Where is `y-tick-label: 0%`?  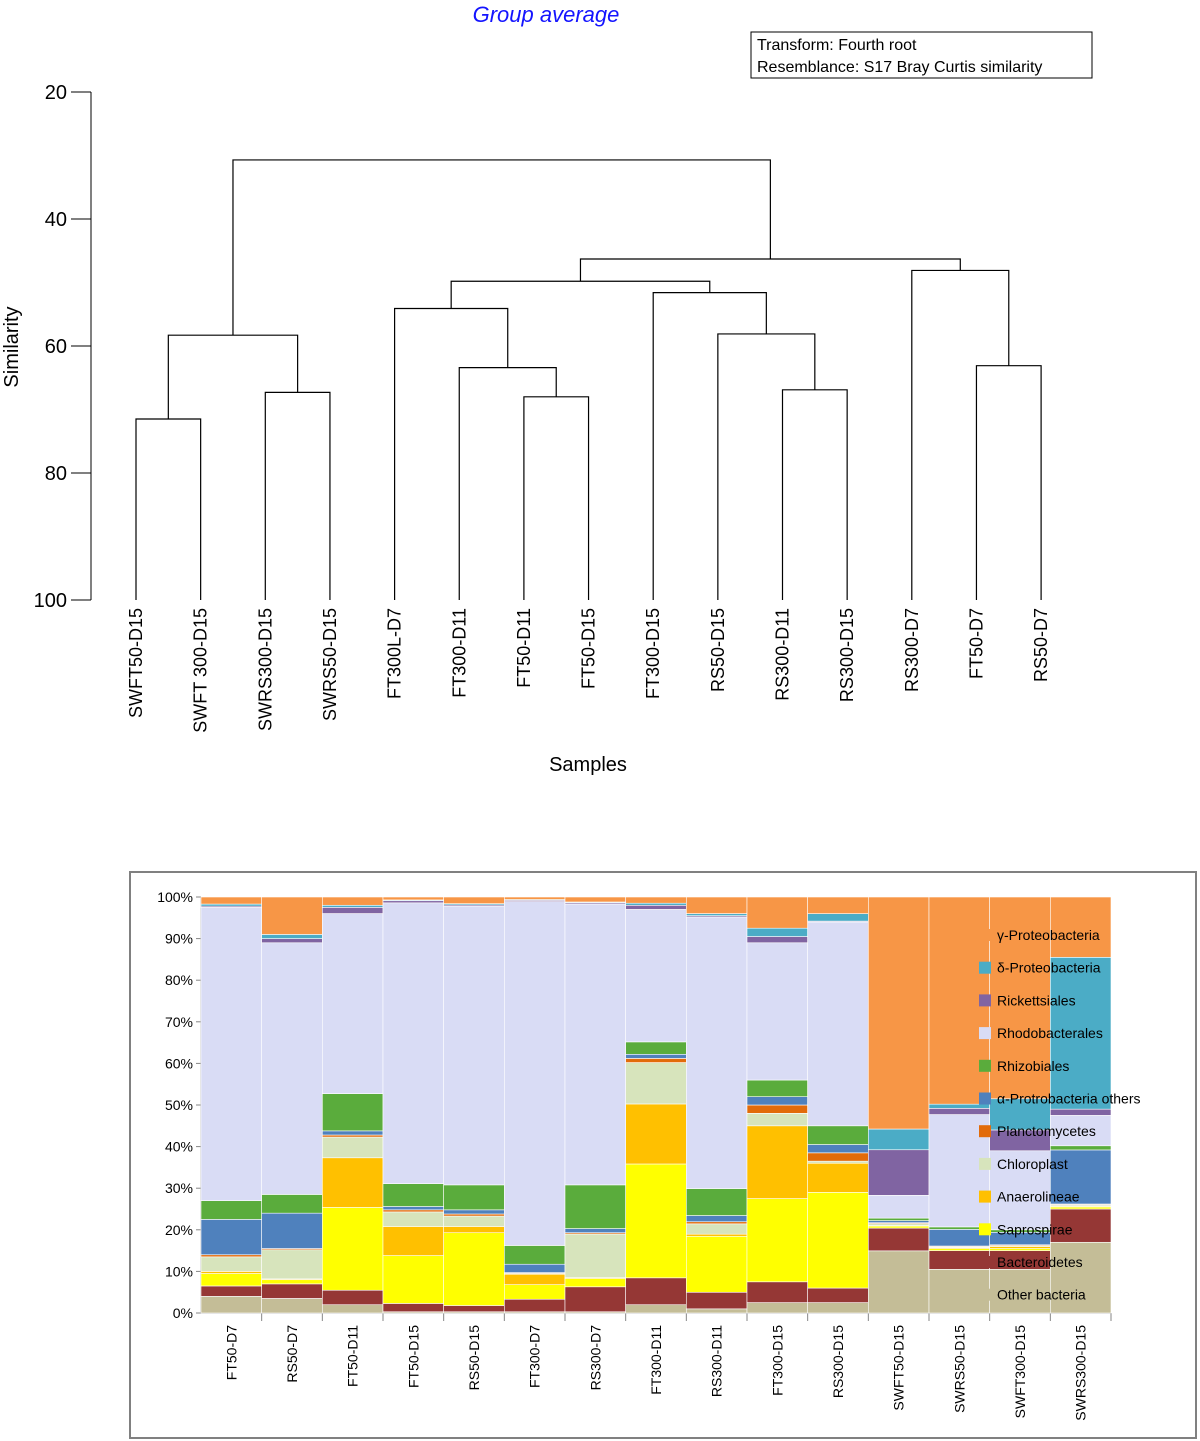
y-tick-label: 0% is located at coordinates (183, 1313).